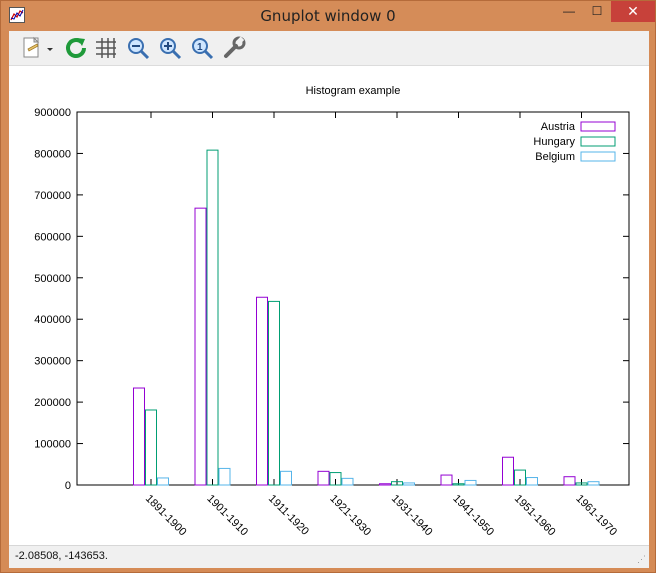 The height and width of the screenshot is (573, 656). I want to click on zoom-next-icon, so click(170, 48).